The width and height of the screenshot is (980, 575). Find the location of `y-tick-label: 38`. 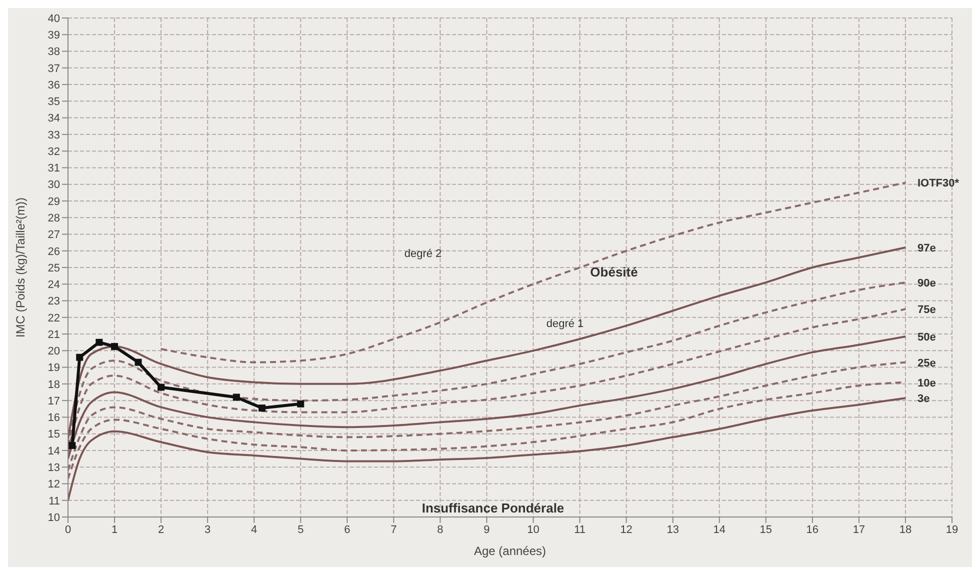

y-tick-label: 38 is located at coordinates (54, 52).